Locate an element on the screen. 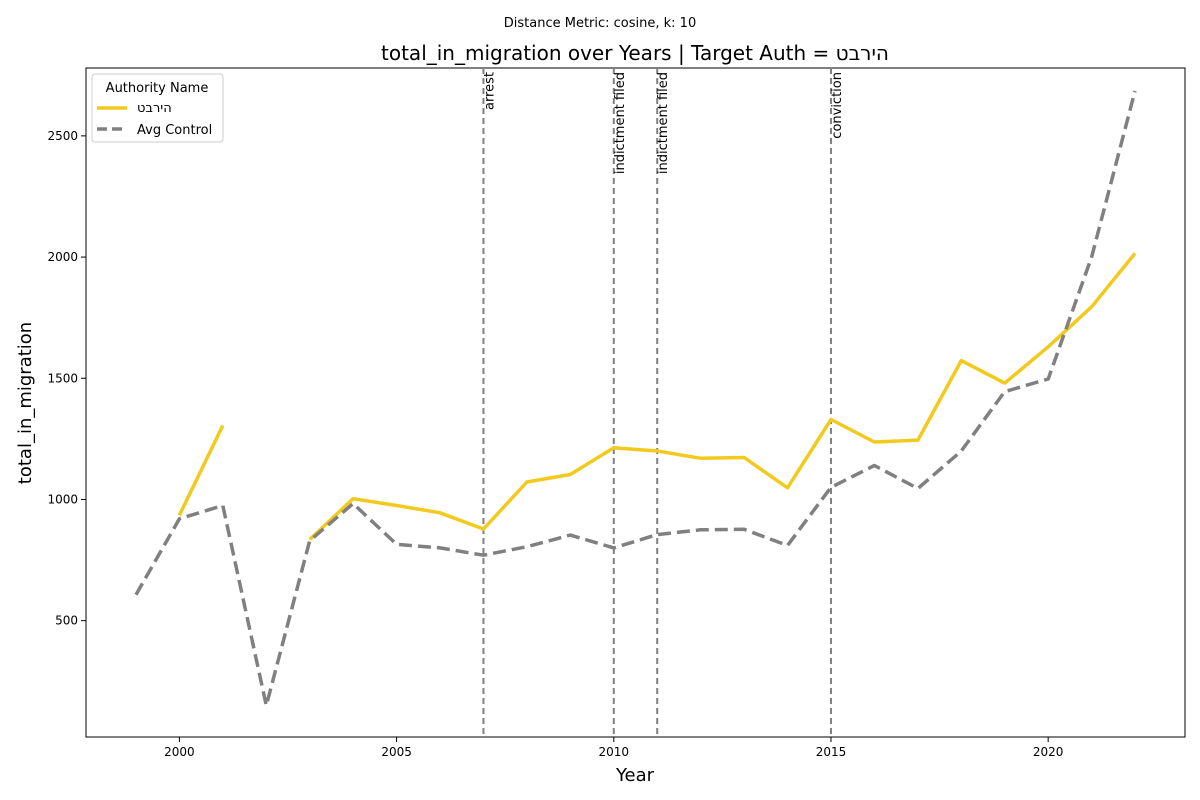  legend: Authority Name הירבט Avg Control is located at coordinates (157, 108).